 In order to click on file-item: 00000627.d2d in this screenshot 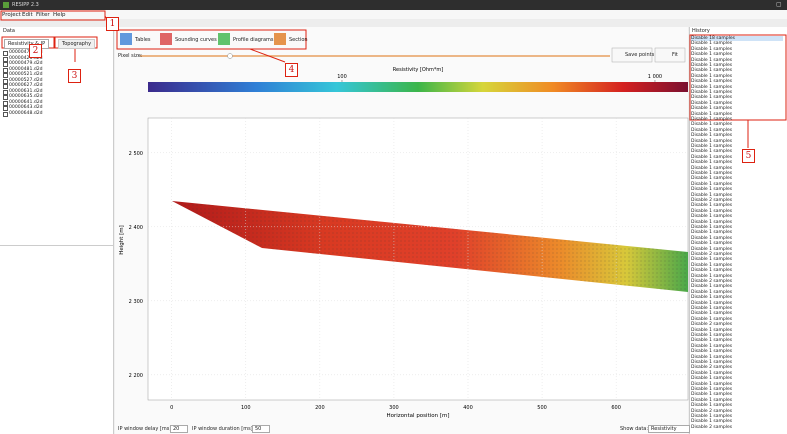, I will do `click(26, 85)`.